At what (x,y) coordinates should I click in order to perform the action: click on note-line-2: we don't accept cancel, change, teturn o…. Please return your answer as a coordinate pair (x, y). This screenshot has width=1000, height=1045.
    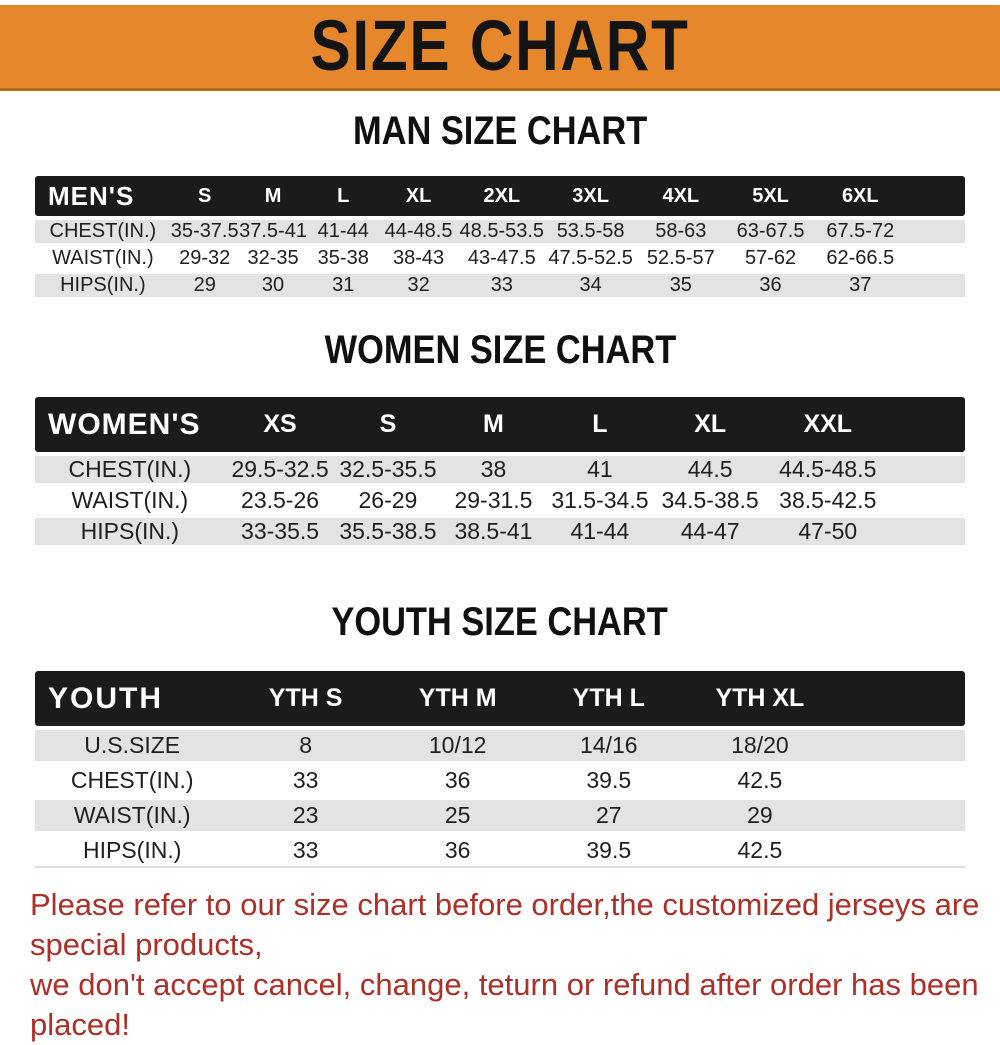
    Looking at the image, I should click on (504, 1004).